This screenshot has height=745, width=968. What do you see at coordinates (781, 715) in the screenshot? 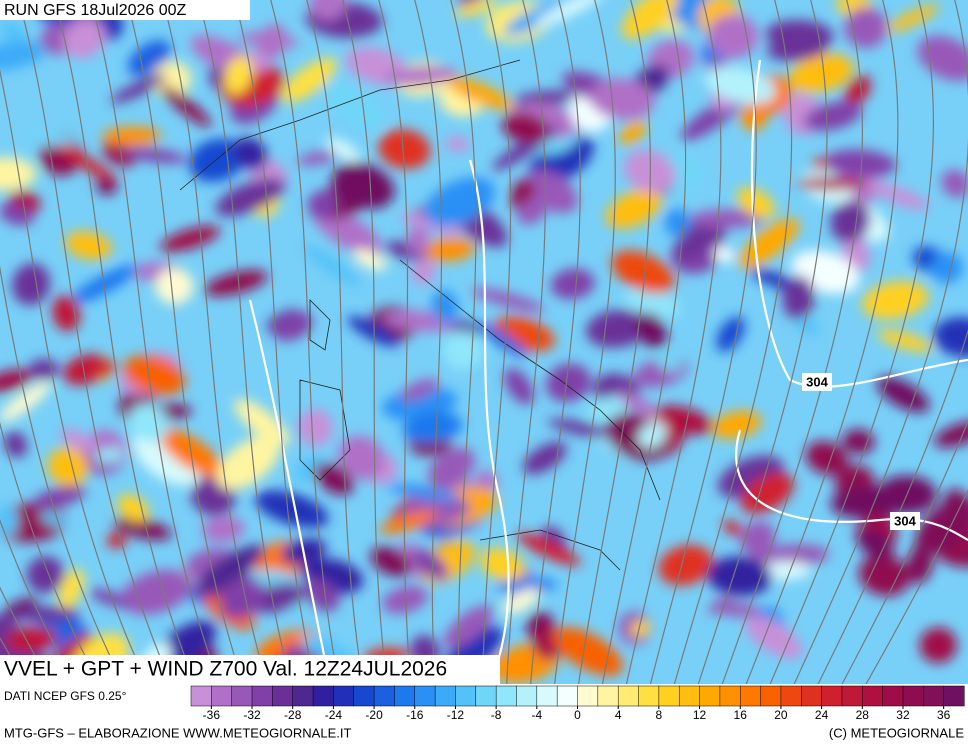
I see `colorbar-tick-label: 20` at bounding box center [781, 715].